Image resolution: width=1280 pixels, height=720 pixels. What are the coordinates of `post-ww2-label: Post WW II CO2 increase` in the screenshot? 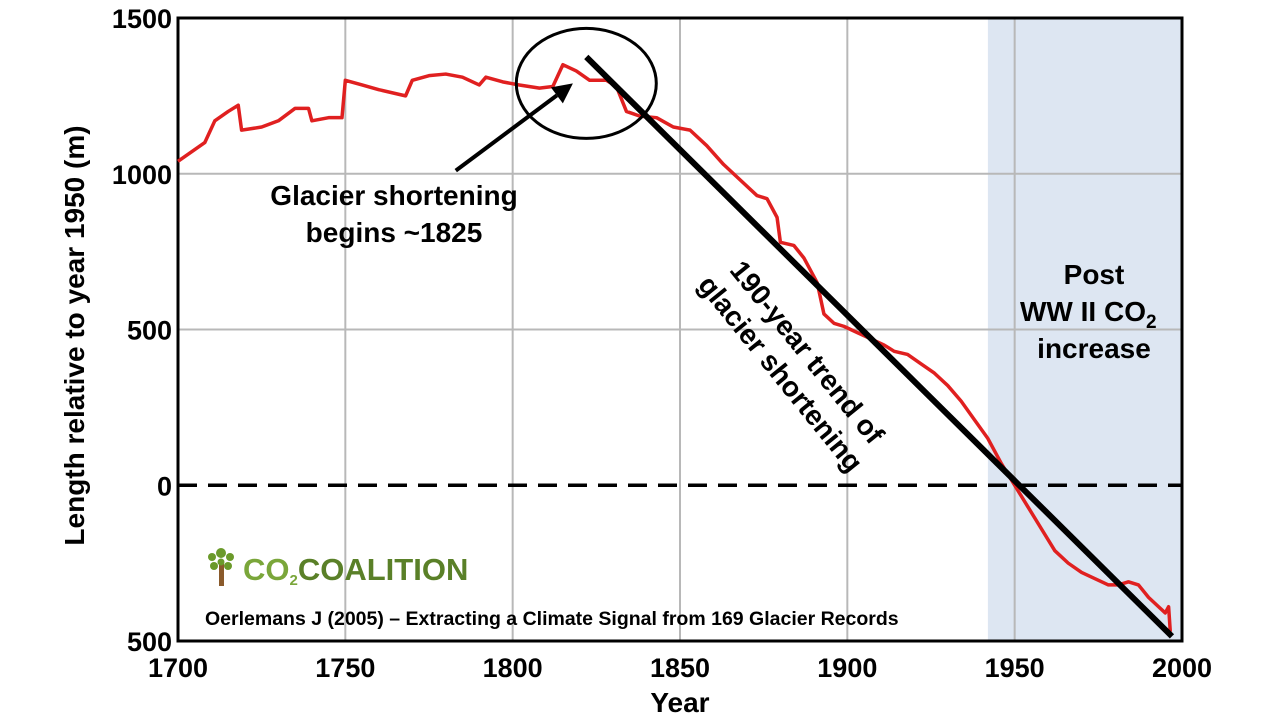 It's located at (1088, 311).